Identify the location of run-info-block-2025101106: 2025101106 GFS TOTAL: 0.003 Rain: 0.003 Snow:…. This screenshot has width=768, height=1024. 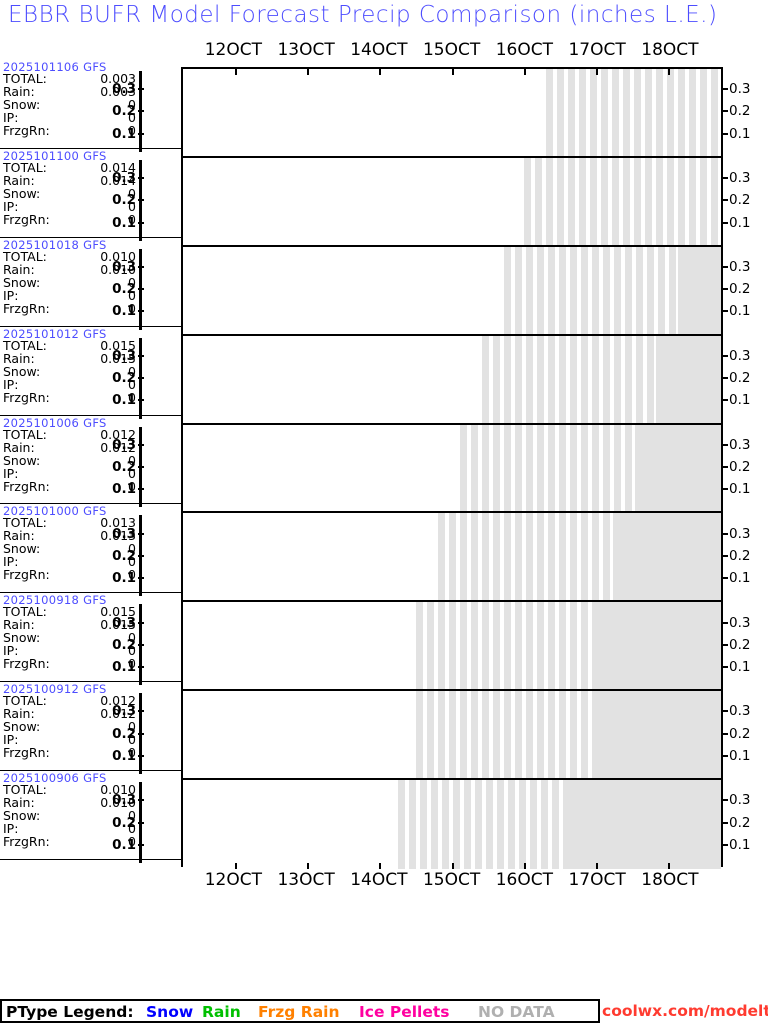
(90, 104).